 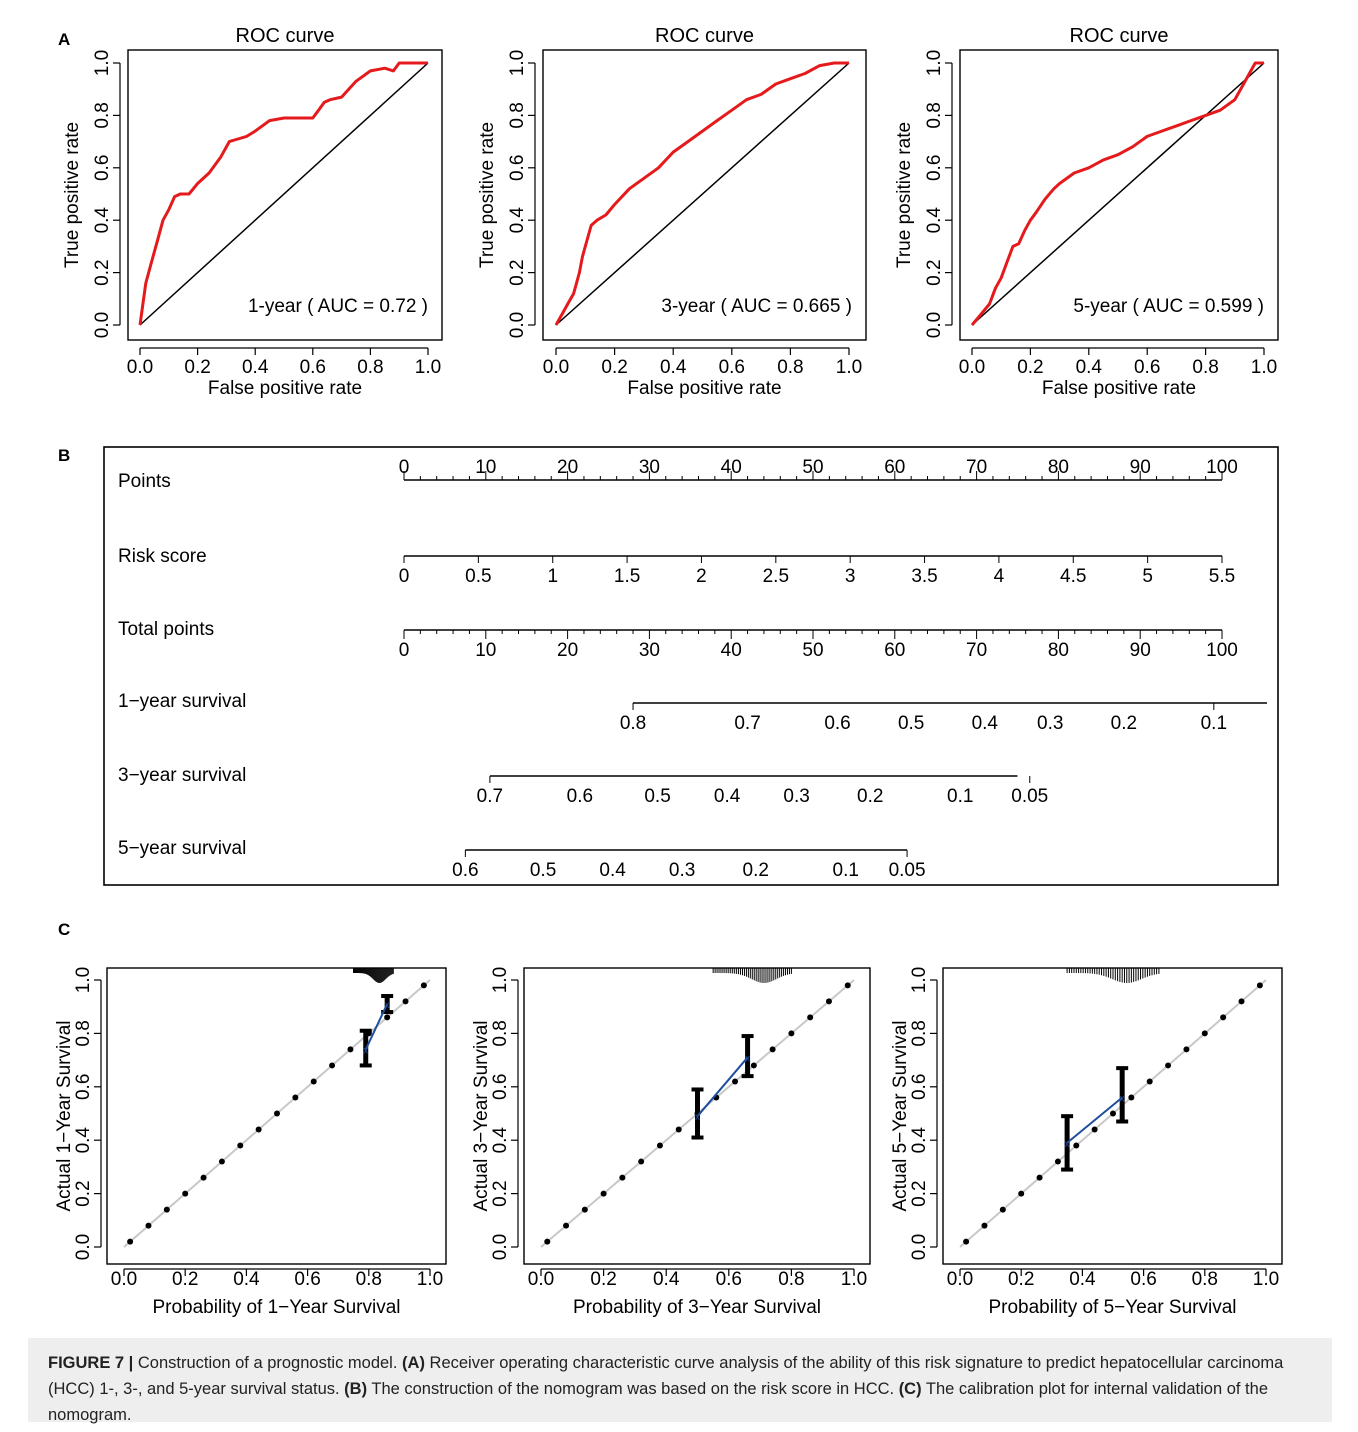 I want to click on roc-y-tick-label: 0.2, so click(x=102, y=272).